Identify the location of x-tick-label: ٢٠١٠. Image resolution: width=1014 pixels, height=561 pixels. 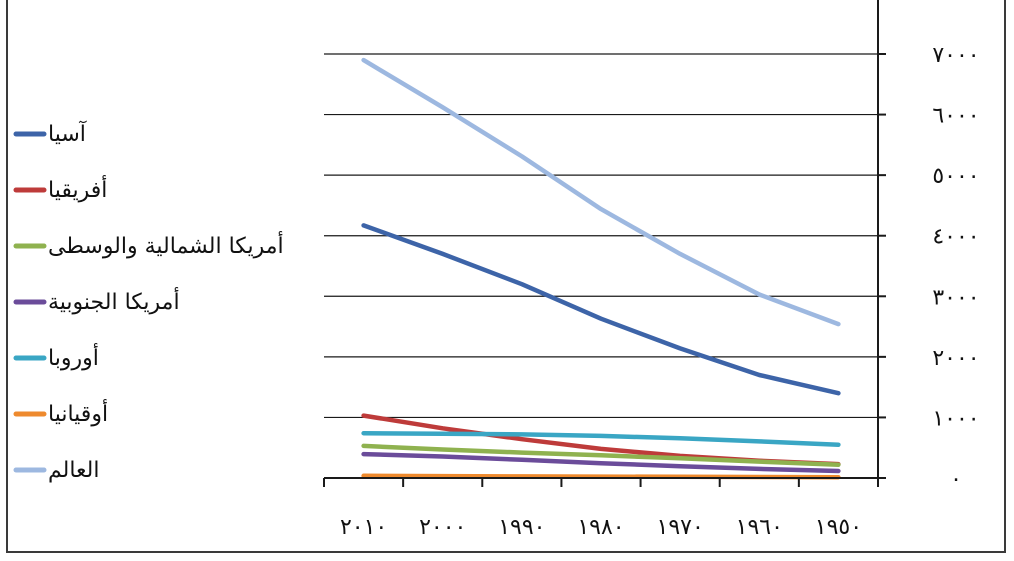
(363, 527).